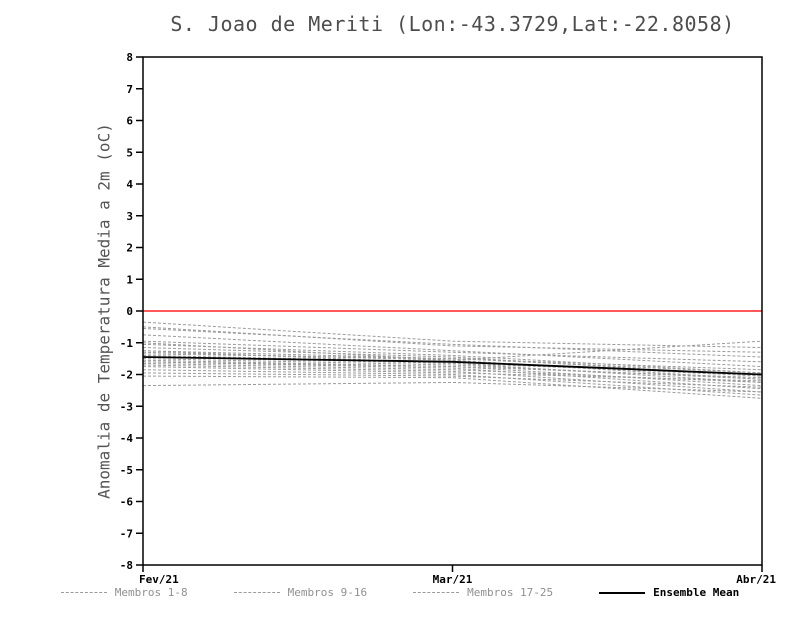 The height and width of the screenshot is (618, 800). What do you see at coordinates (127, 438) in the screenshot?
I see `svg-text: -4` at bounding box center [127, 438].